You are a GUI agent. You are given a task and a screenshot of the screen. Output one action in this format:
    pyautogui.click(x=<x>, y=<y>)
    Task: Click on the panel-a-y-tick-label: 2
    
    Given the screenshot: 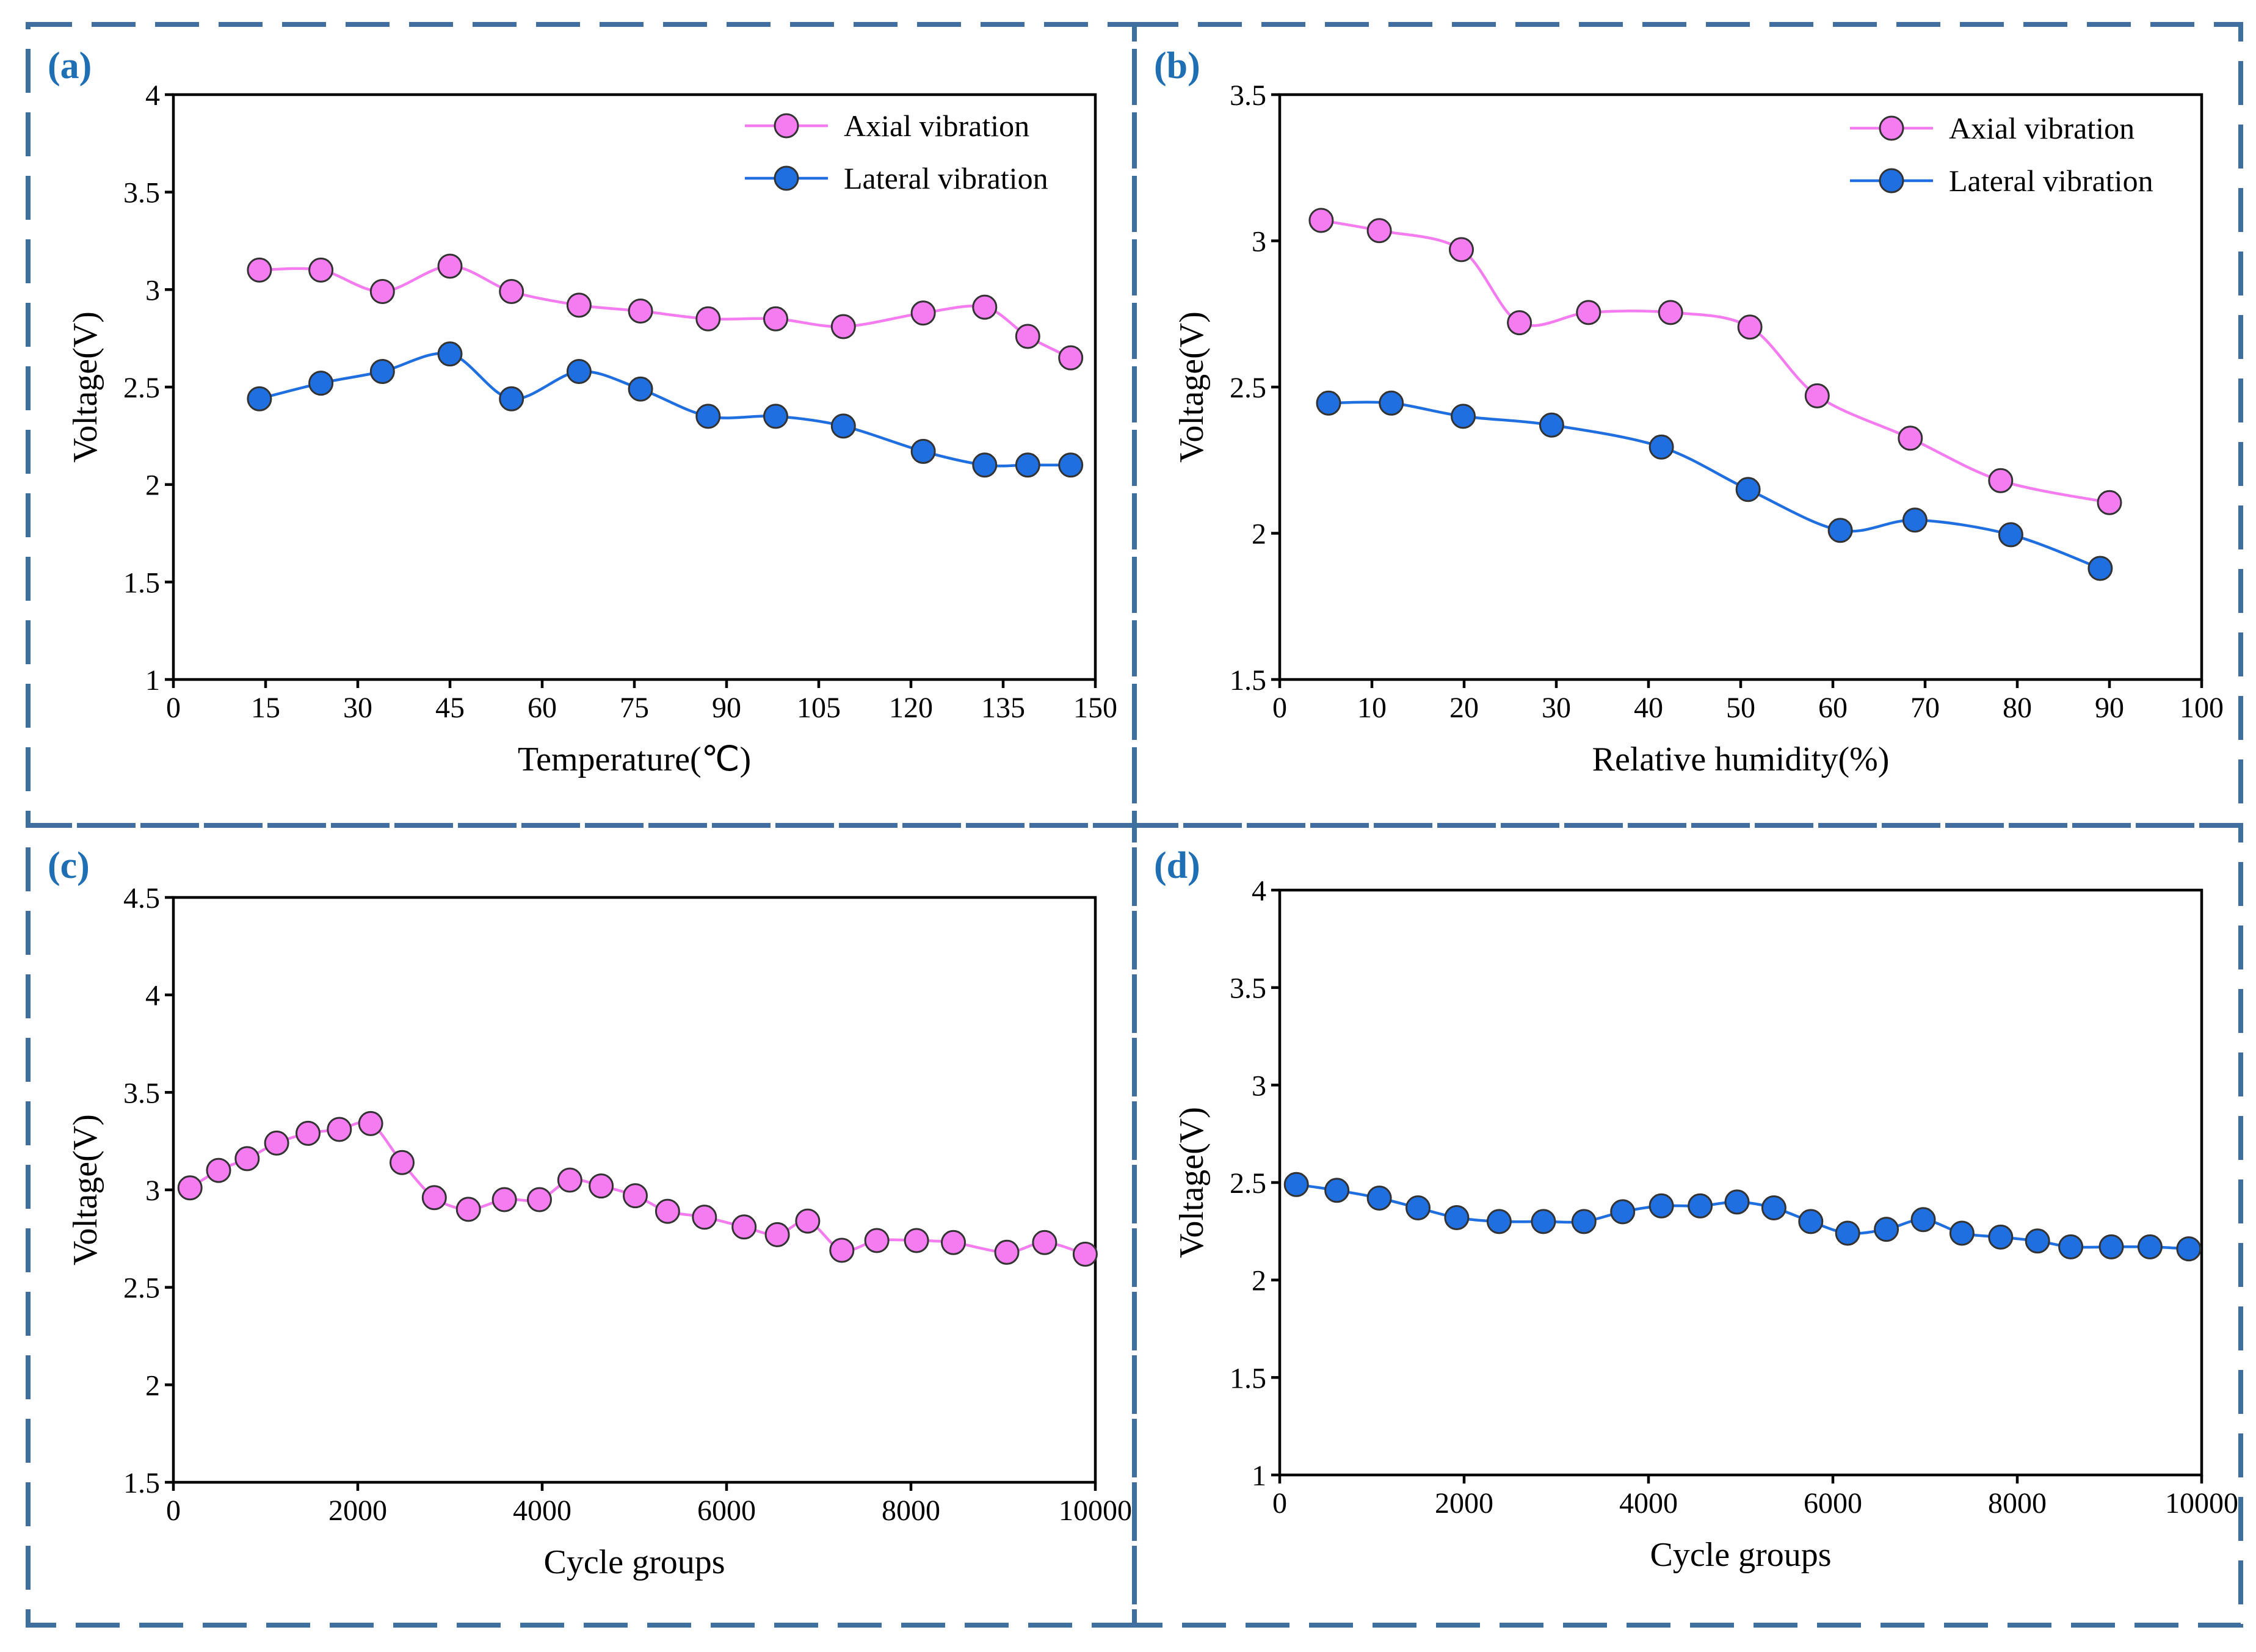 What is the action you would take?
    pyautogui.click(x=152, y=485)
    